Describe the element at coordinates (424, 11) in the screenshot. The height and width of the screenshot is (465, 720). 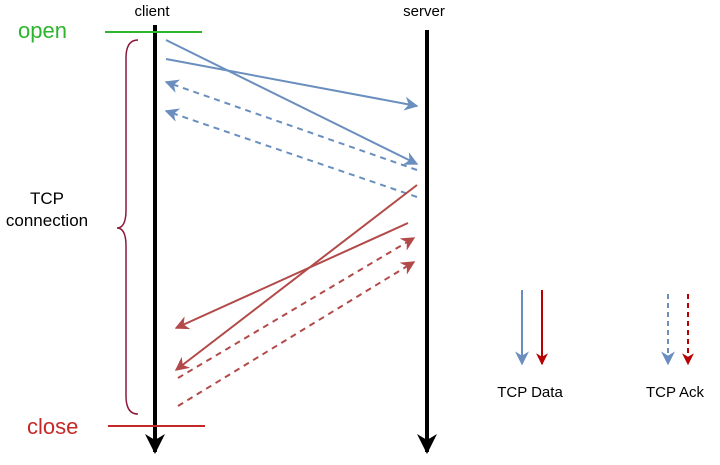
I see `server-label: server` at that location.